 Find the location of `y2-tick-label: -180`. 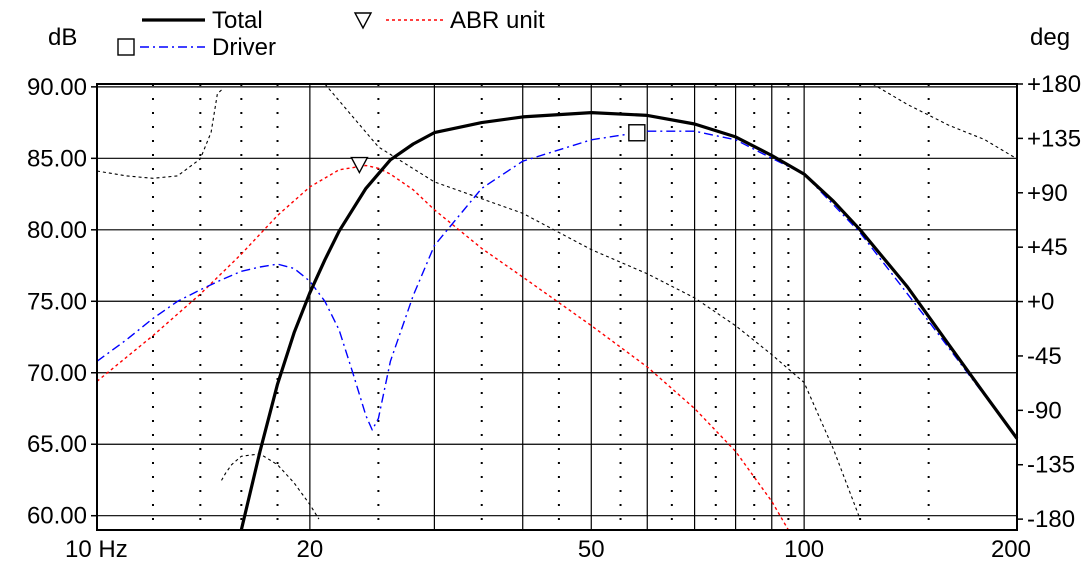

y2-tick-label: -180 is located at coordinates (1051, 519).